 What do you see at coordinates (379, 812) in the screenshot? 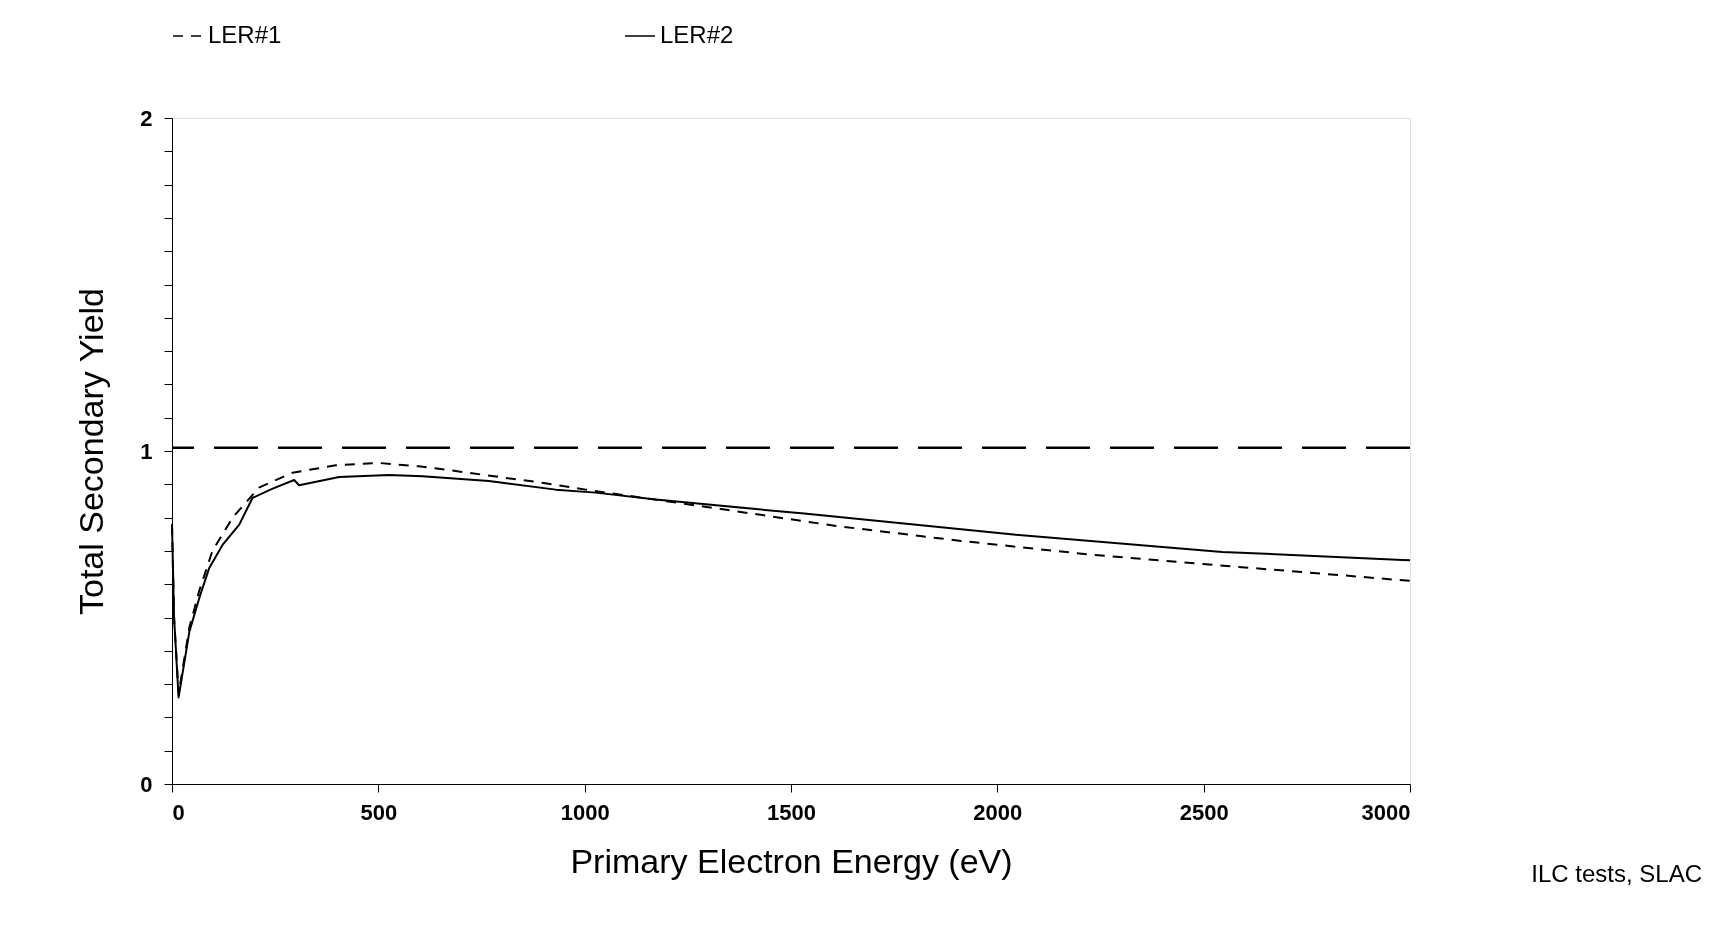
I see `x-tick-label: 500` at bounding box center [379, 812].